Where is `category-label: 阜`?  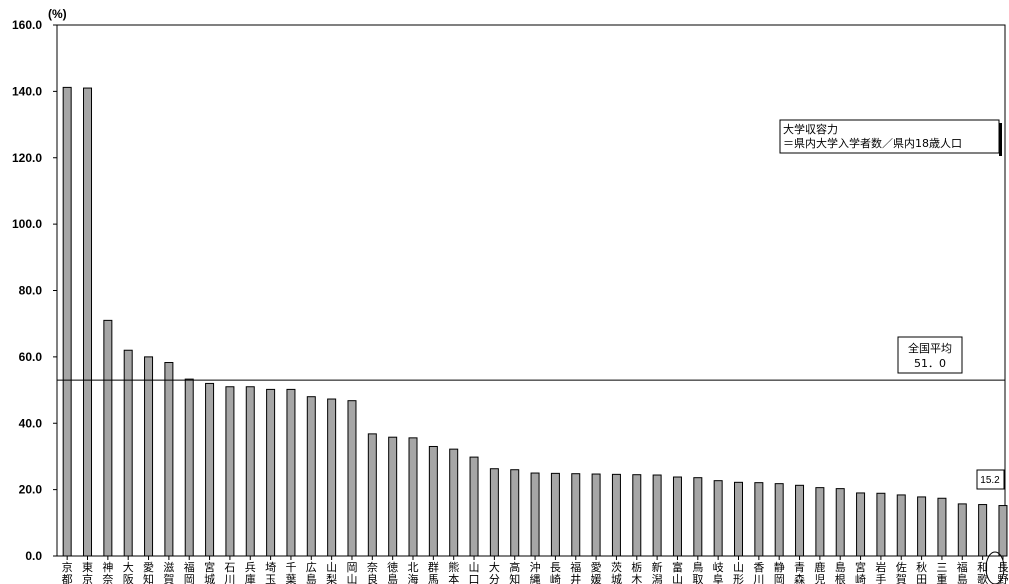
category-label: 阜 is located at coordinates (718, 578).